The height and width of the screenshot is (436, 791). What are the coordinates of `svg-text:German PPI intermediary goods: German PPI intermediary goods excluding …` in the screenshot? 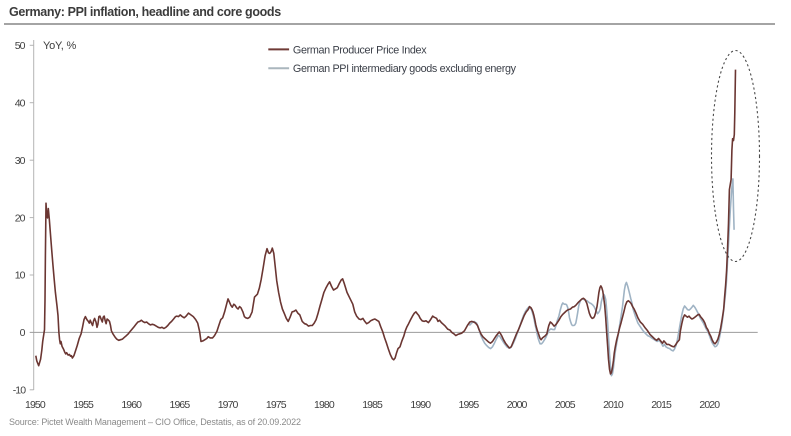 It's located at (405, 69).